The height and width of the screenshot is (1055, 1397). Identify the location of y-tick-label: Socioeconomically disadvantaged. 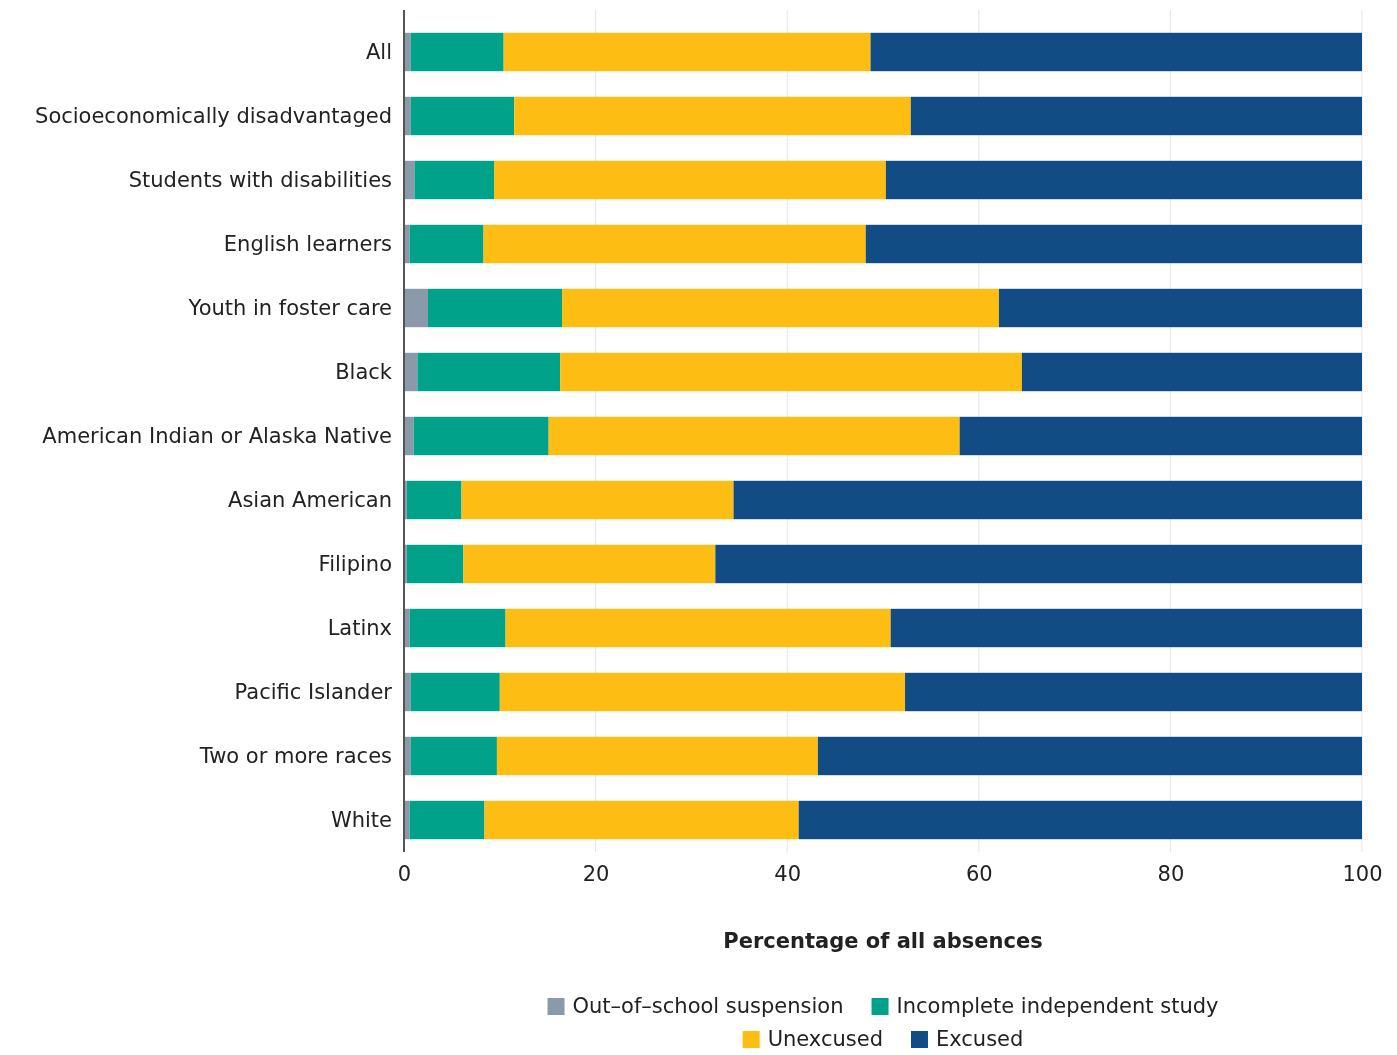
(213, 115).